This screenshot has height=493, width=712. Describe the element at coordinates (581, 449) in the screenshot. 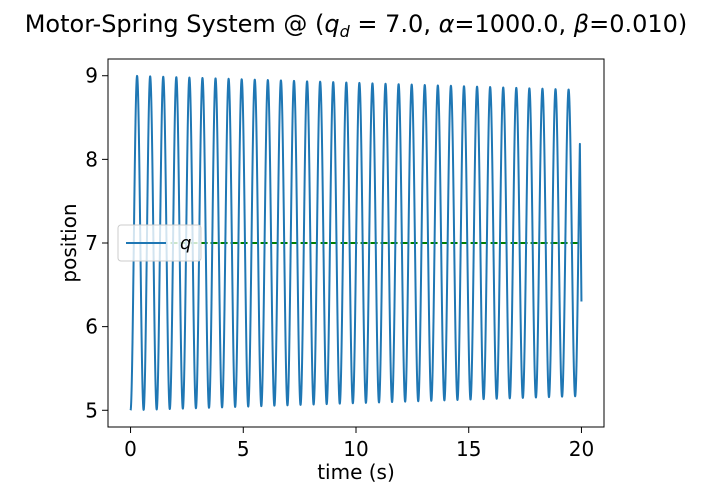

I see `x-tick-label: 20` at that location.